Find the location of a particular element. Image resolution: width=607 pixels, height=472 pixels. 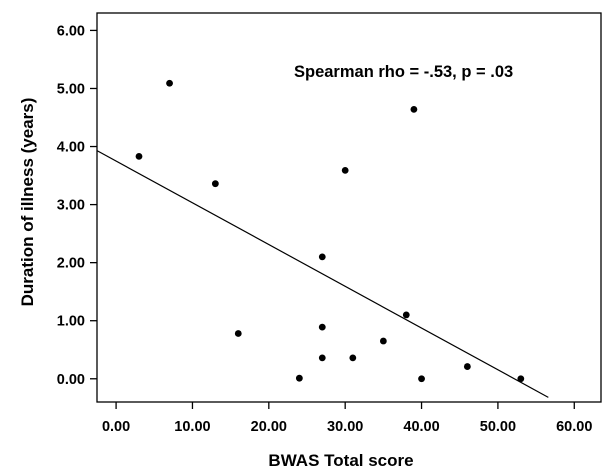

x-tick-label: 20.00 is located at coordinates (269, 427).